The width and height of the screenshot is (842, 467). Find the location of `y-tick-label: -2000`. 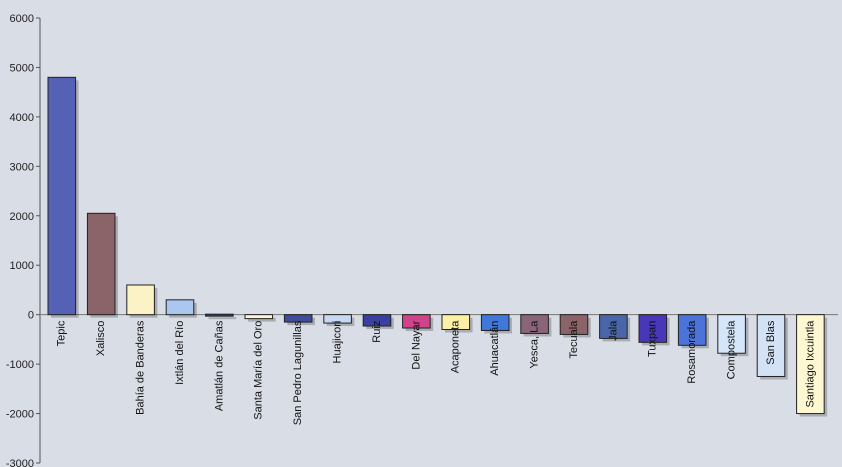

y-tick-label: -2000 is located at coordinates (20, 415).